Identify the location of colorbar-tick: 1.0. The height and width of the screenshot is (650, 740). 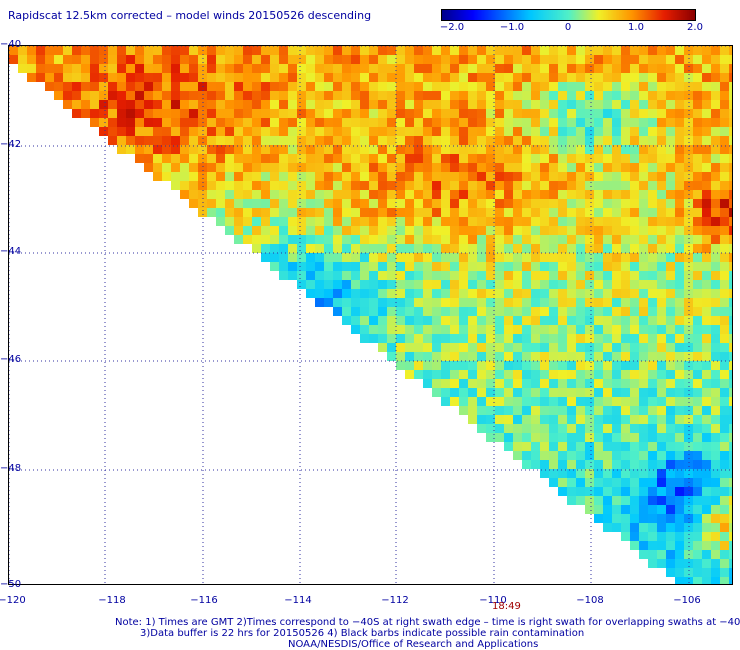
(636, 27).